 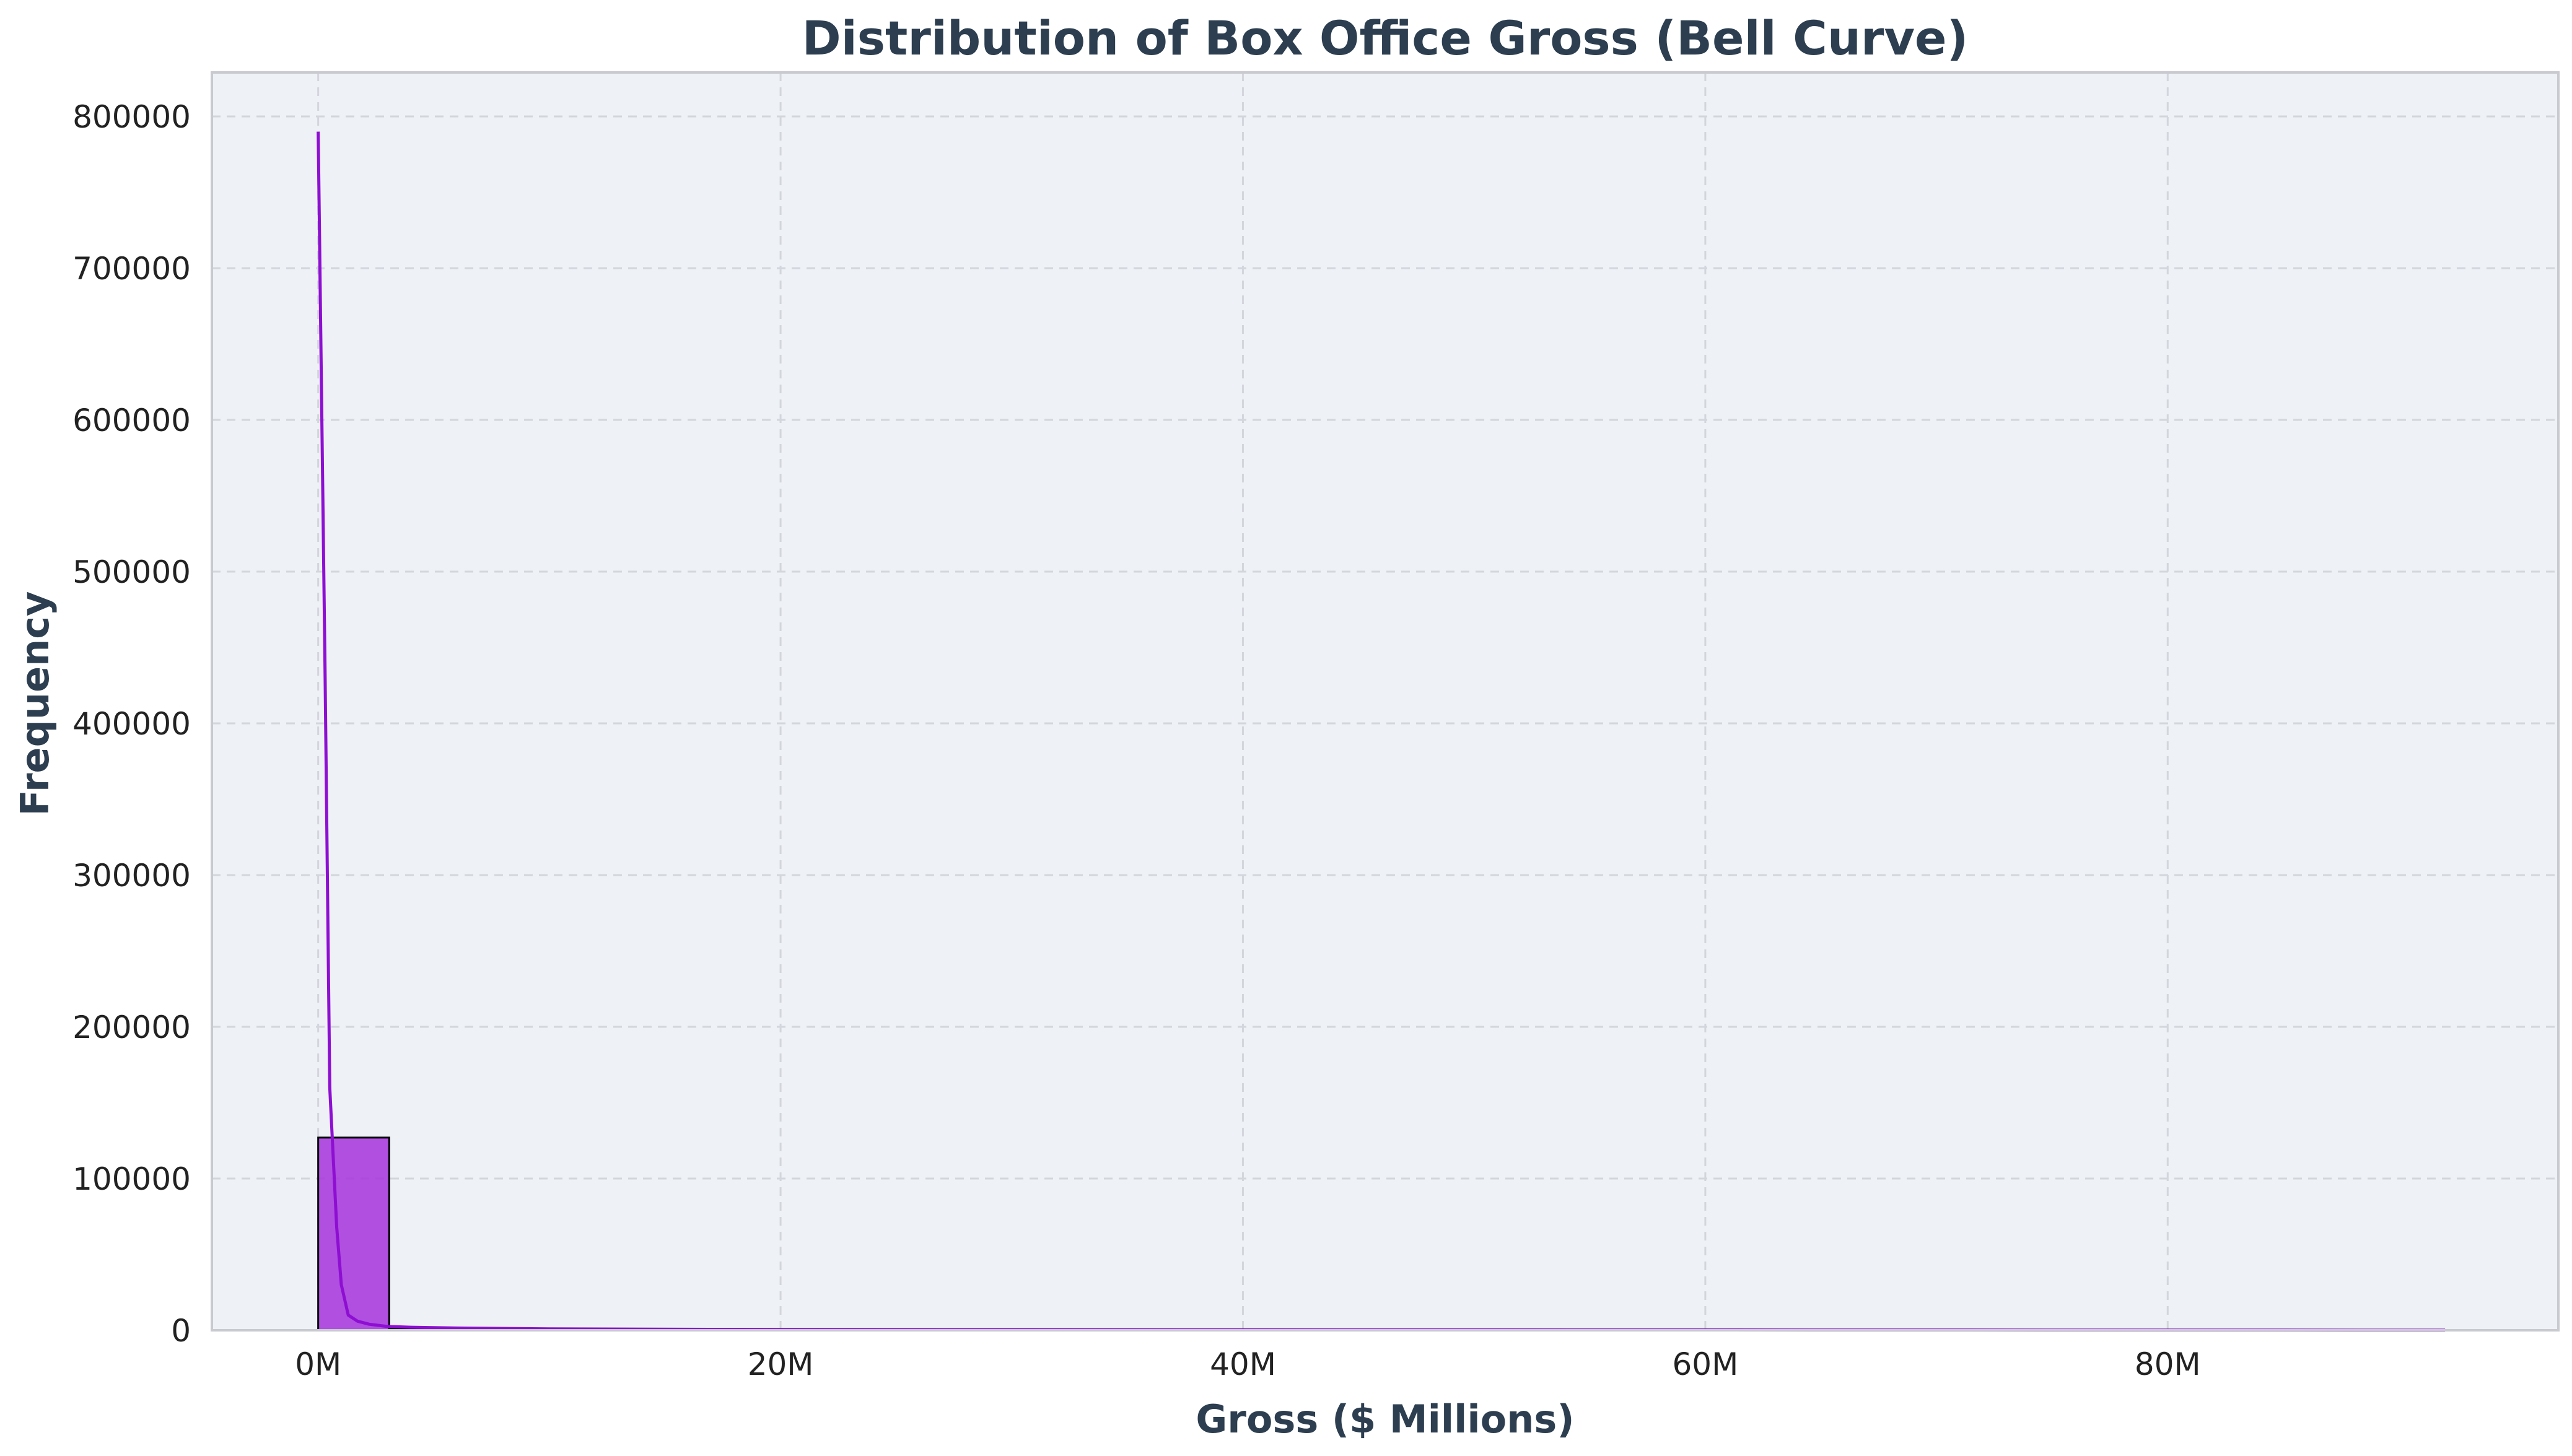 I want to click on y-tick-label: 400000, so click(x=131, y=724).